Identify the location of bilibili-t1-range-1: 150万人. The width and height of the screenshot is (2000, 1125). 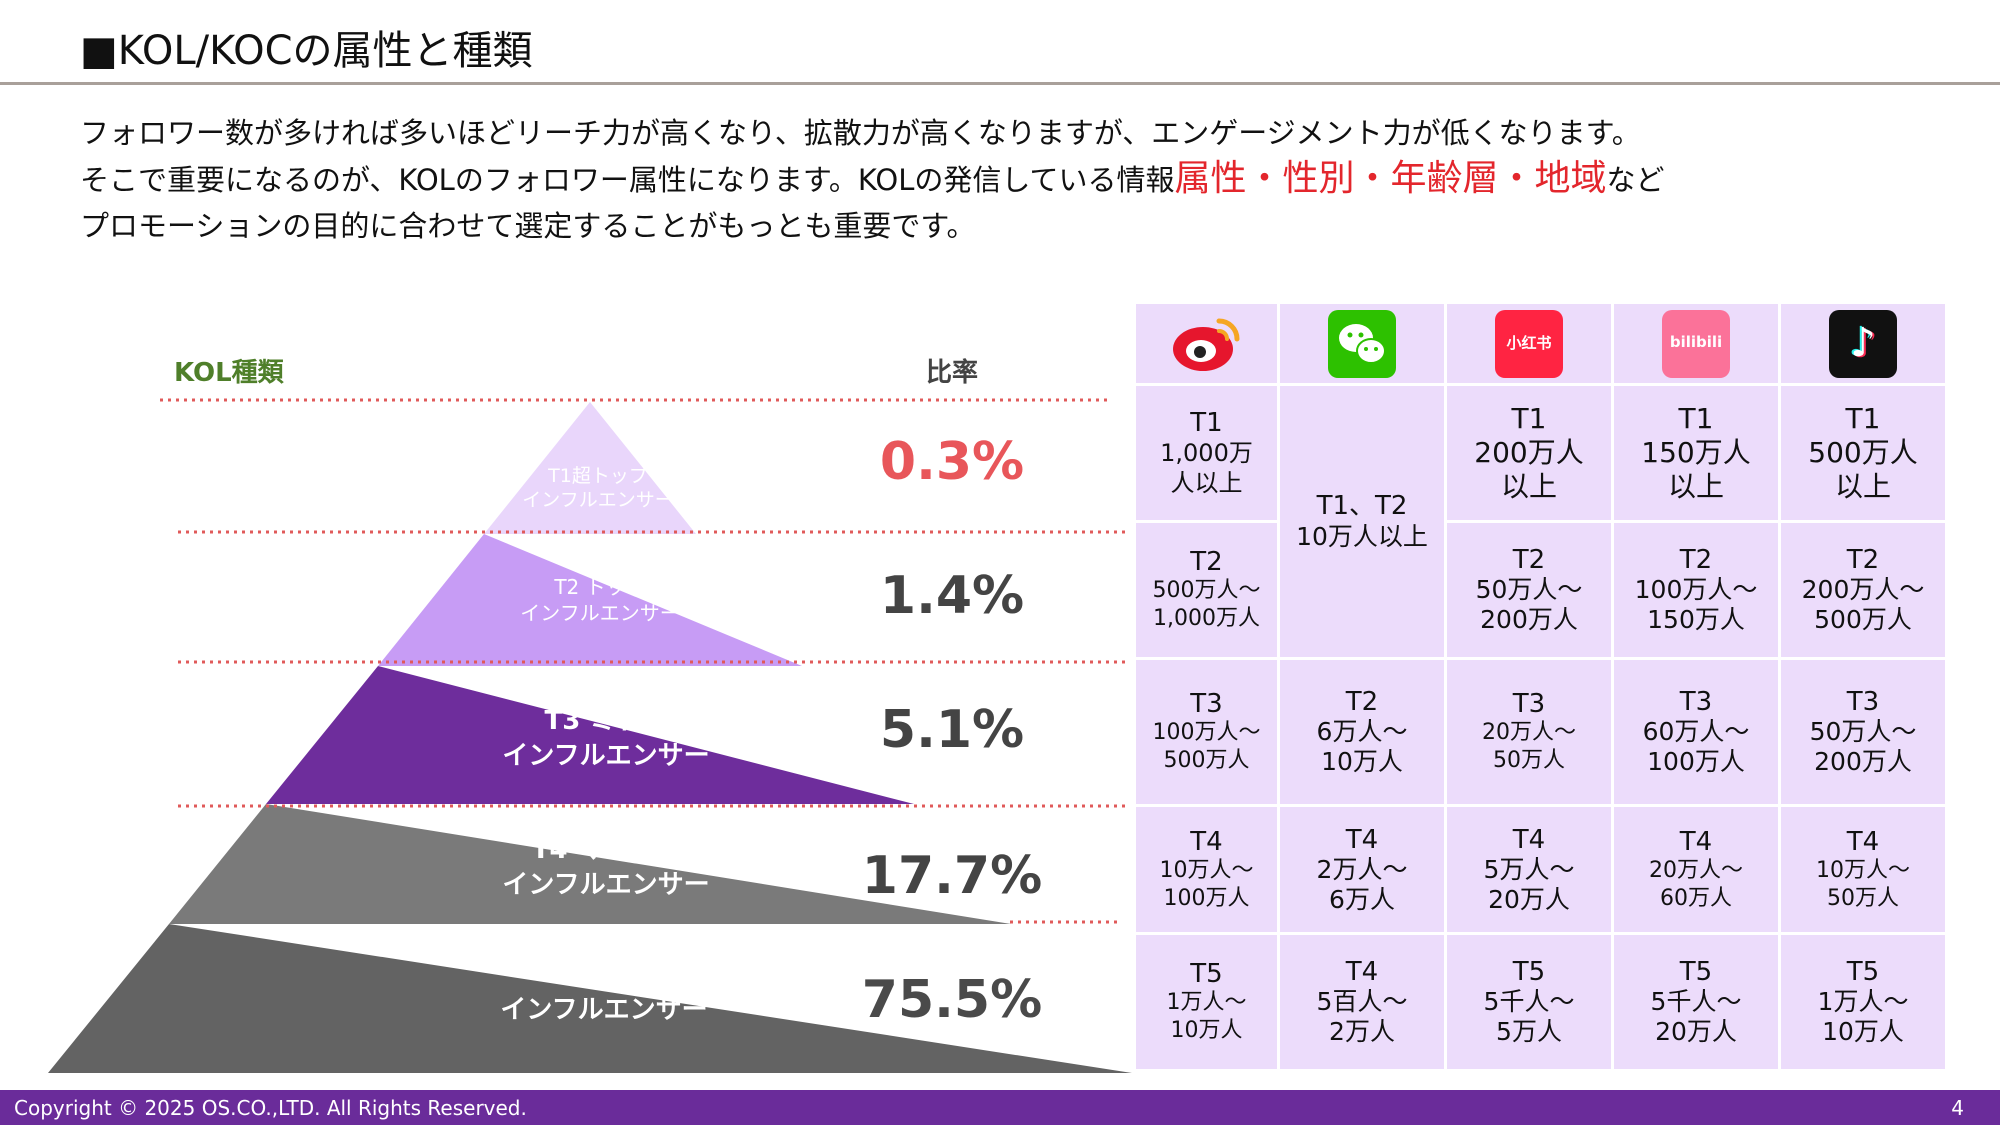
(1696, 452).